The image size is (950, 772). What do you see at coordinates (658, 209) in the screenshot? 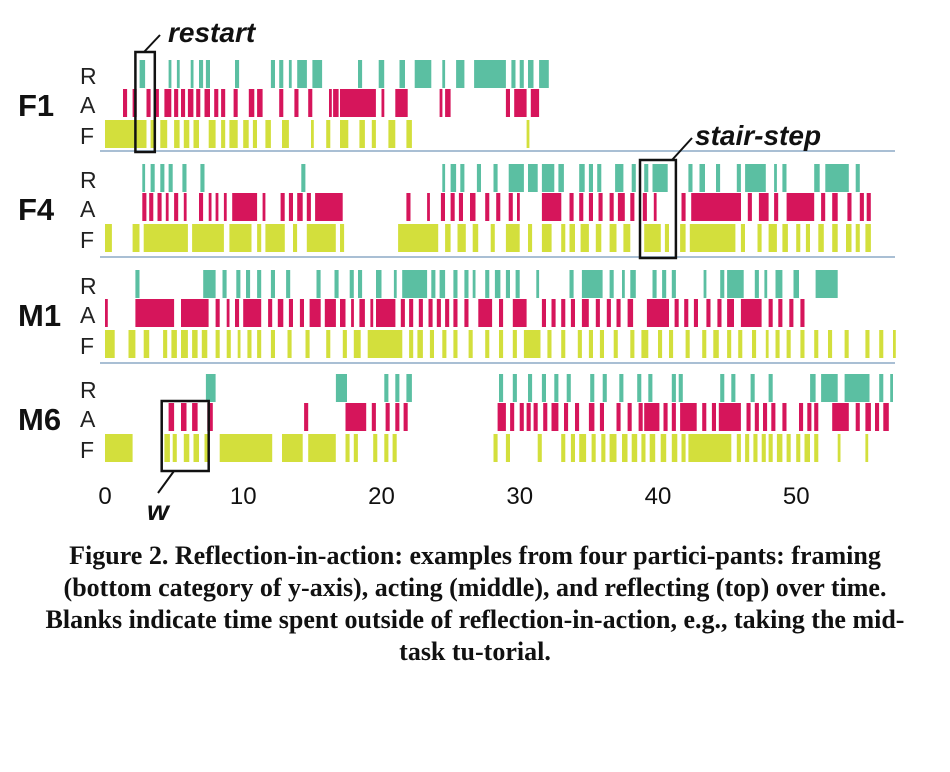
I see `annotation-box-stair-step` at bounding box center [658, 209].